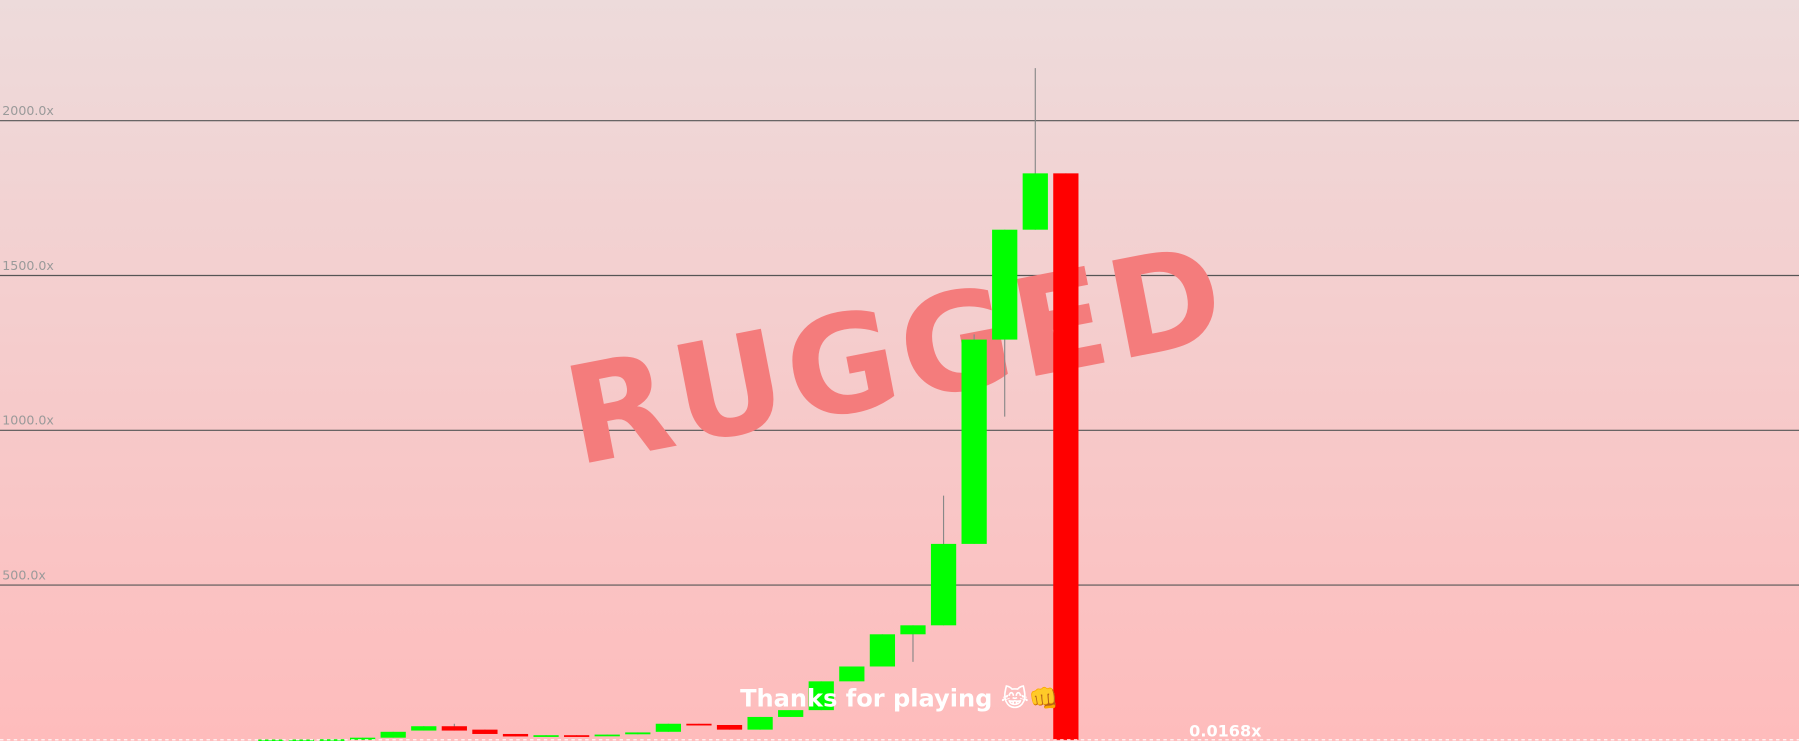 The image size is (1799, 741). What do you see at coordinates (28, 420) in the screenshot?
I see `y-tick-label: 1000.0x` at bounding box center [28, 420].